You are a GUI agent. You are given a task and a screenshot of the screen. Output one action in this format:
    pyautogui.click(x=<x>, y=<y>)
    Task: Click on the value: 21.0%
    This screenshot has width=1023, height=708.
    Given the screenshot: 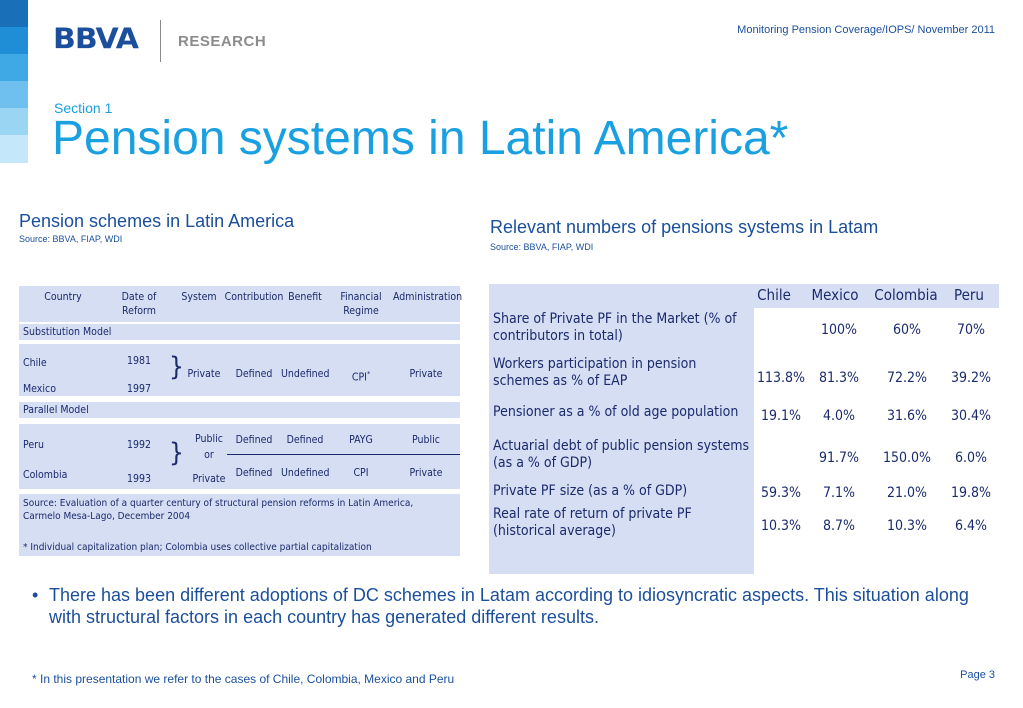 What is the action you would take?
    pyautogui.click(x=906, y=493)
    